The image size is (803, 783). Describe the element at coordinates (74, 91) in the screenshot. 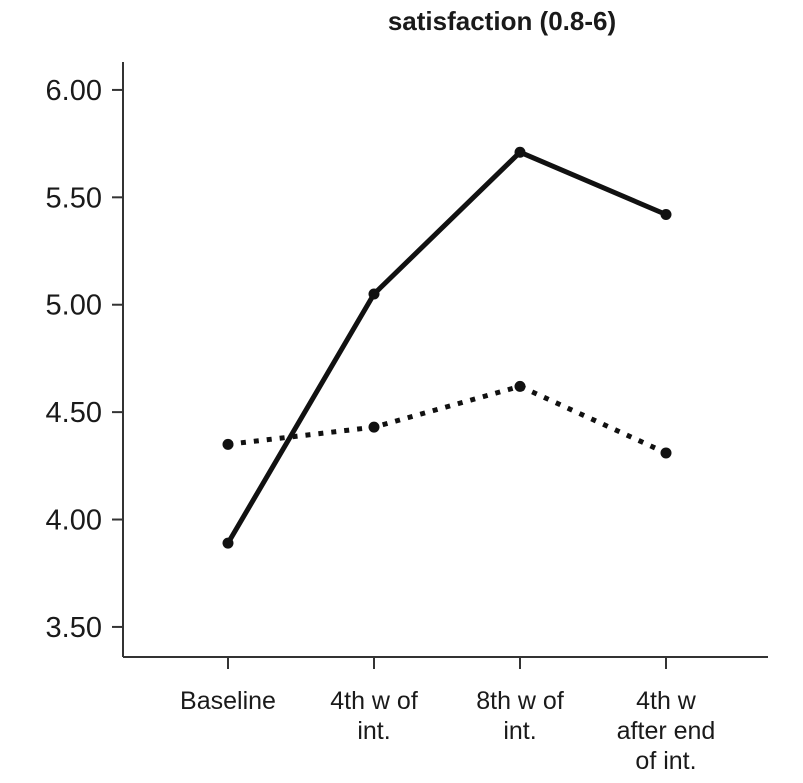

I see `y-tick-label: 6.00` at that location.